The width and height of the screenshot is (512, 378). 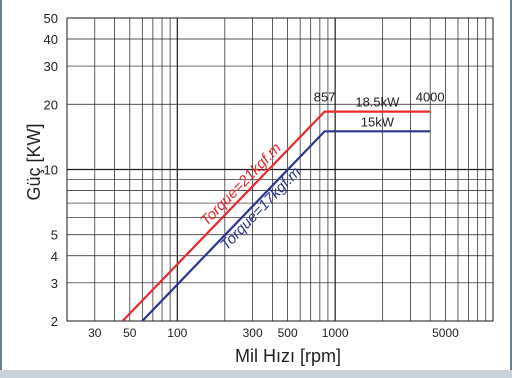 I want to click on x-tick-label: 30, so click(x=95, y=333).